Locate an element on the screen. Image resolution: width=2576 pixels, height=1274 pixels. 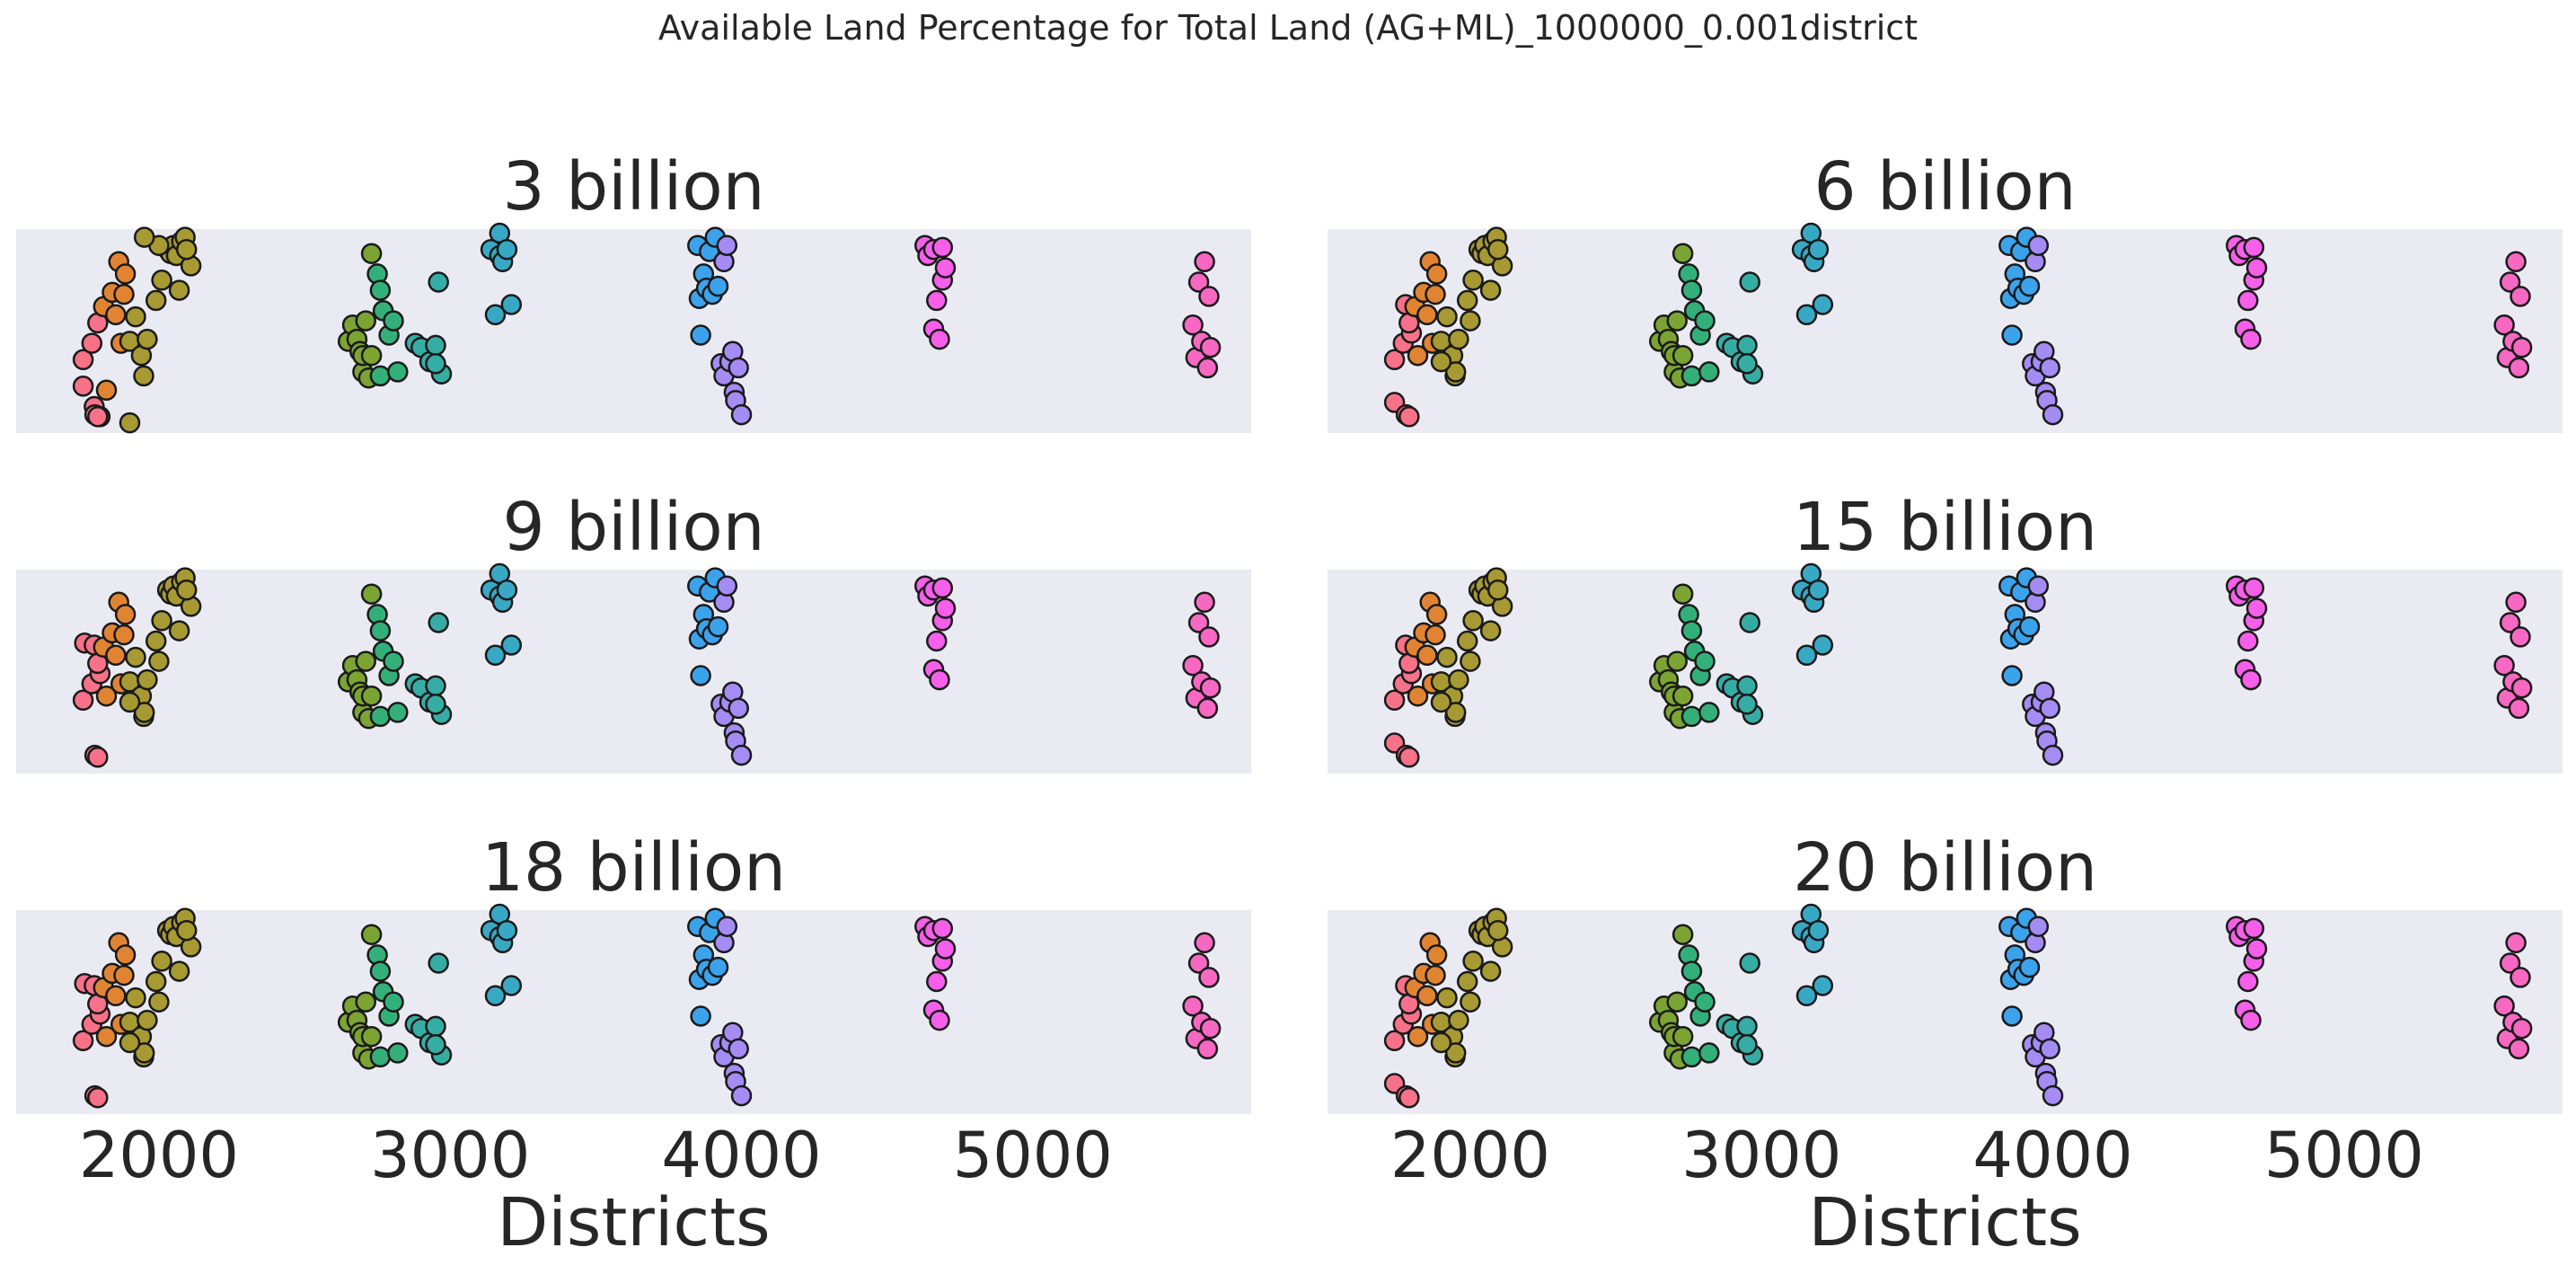
panel-background is located at coordinates (633, 331).